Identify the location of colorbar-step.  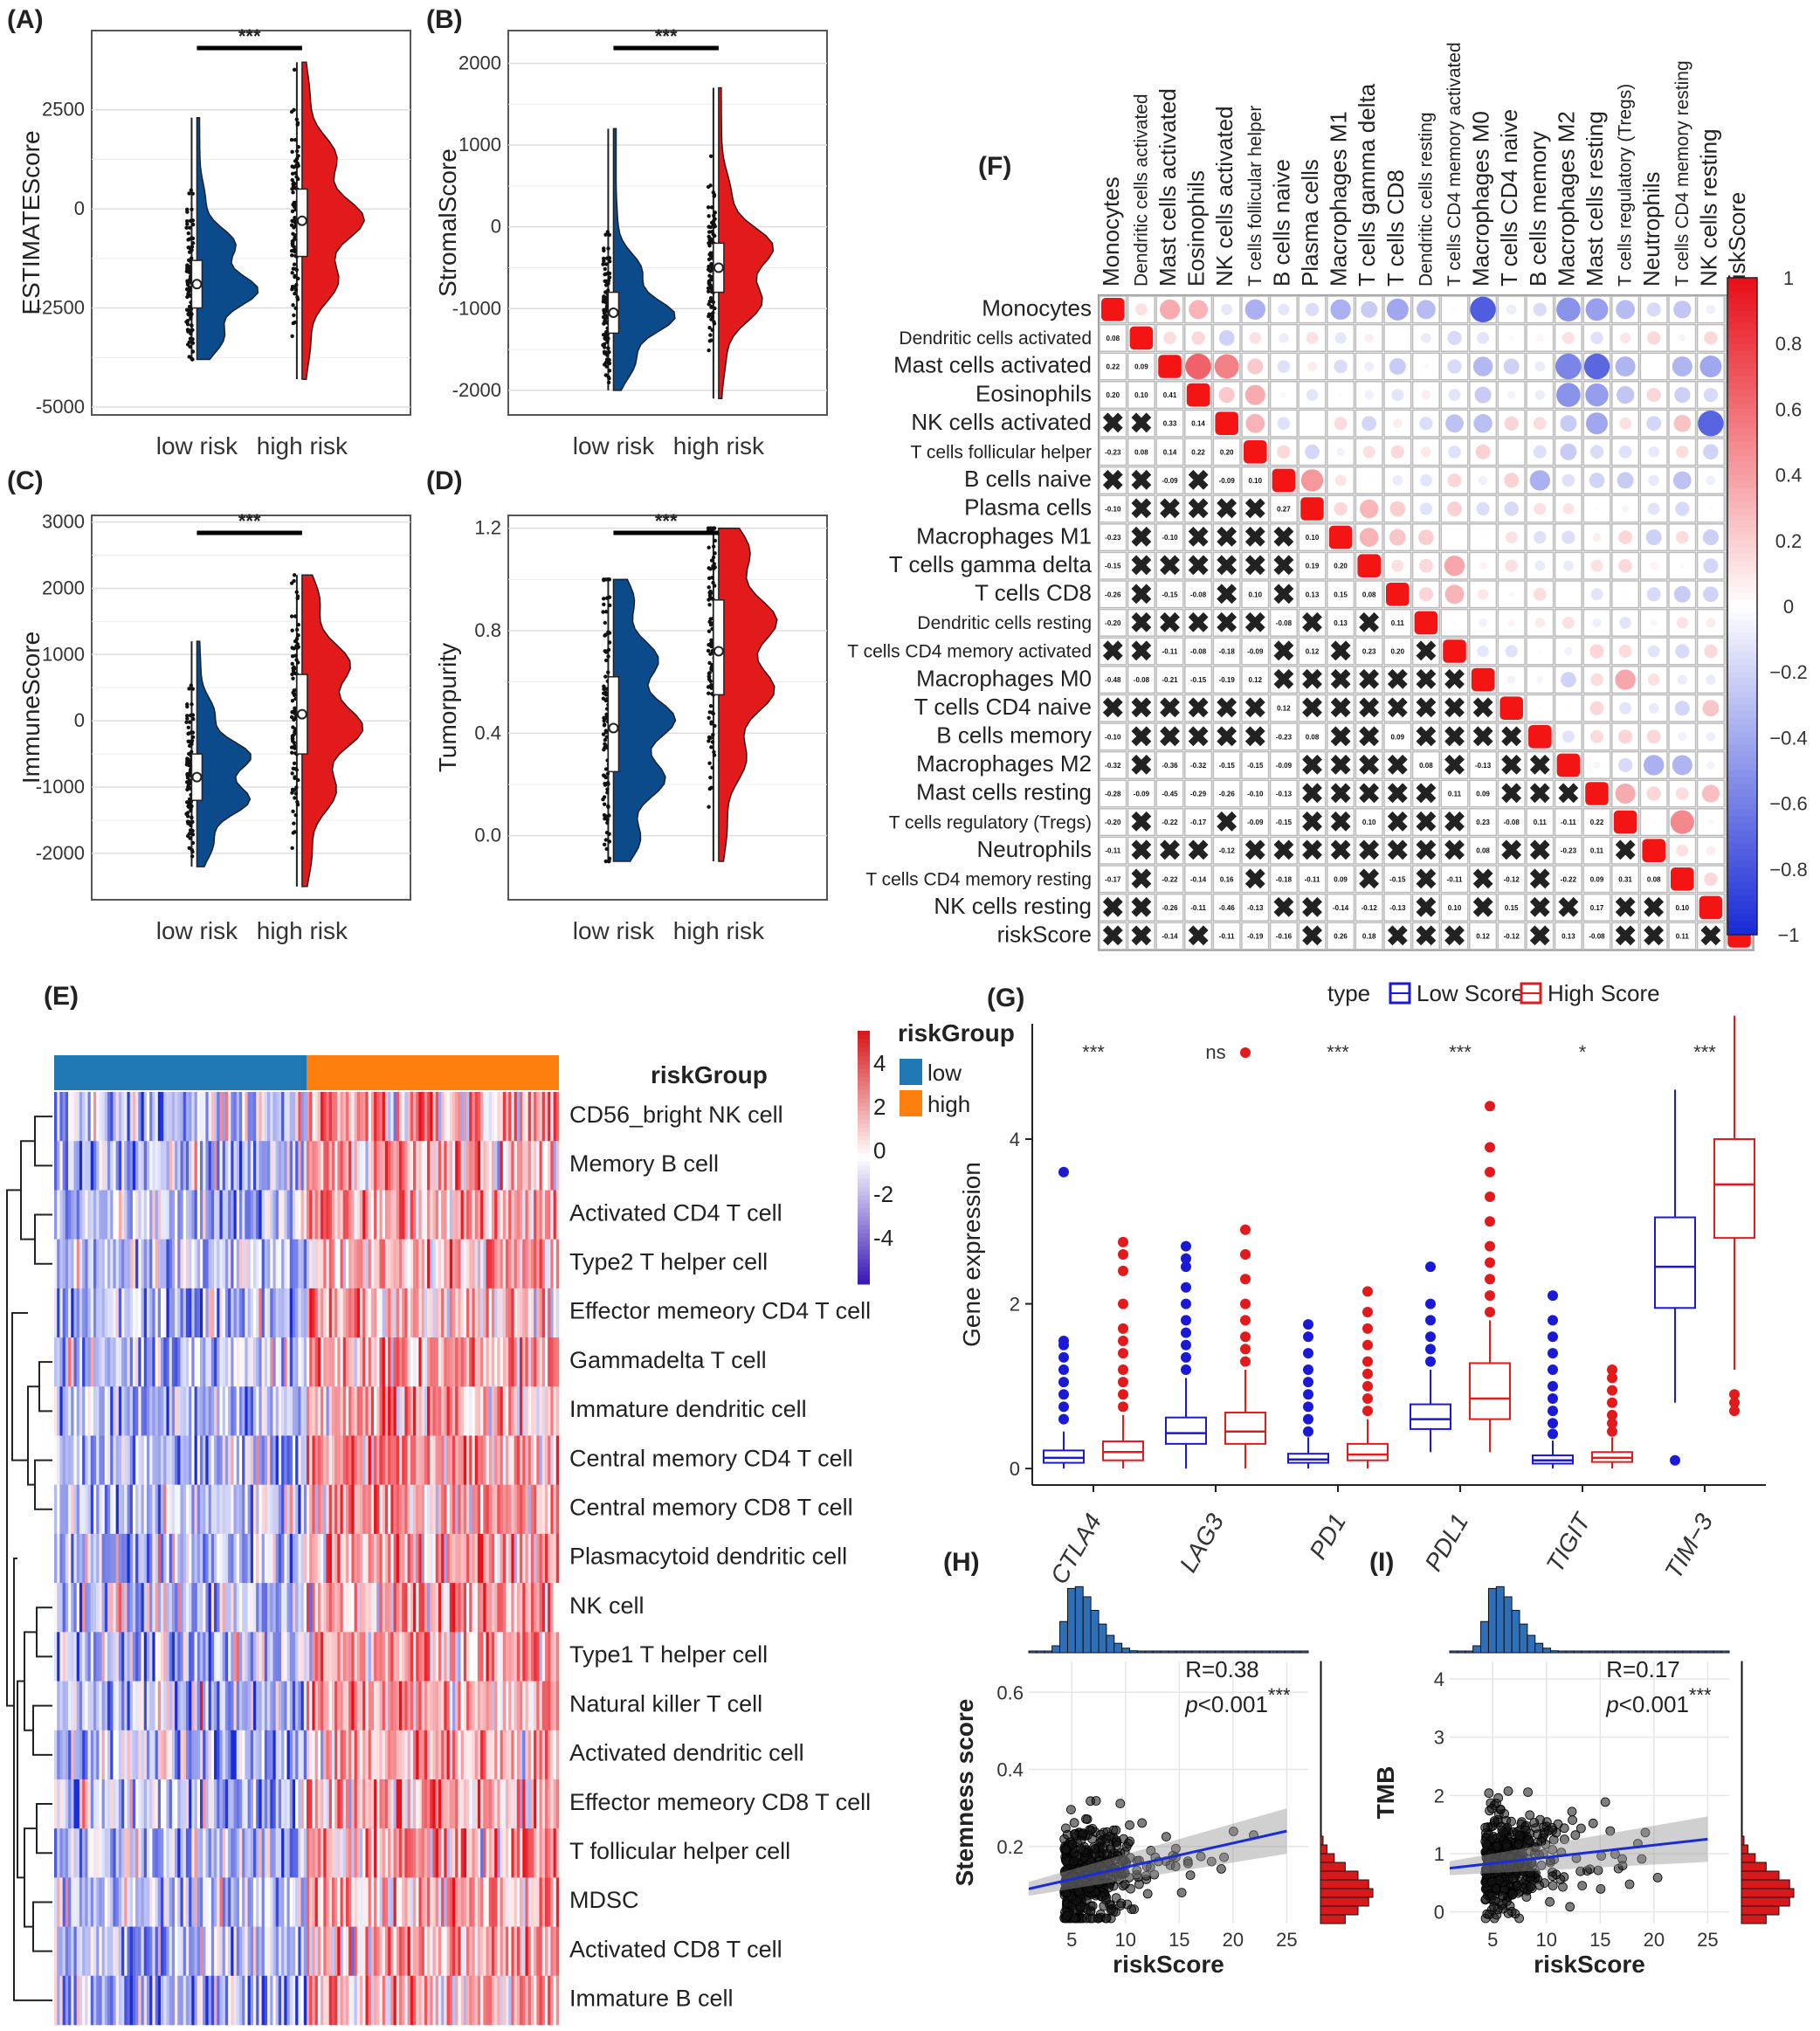
(864, 1151).